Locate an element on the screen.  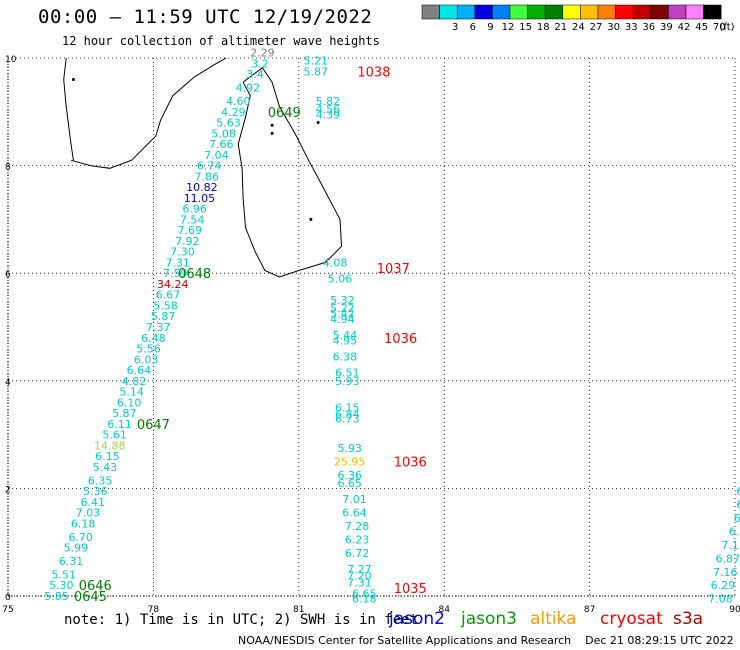
wave-height-value: 6.73 is located at coordinates (347, 418).